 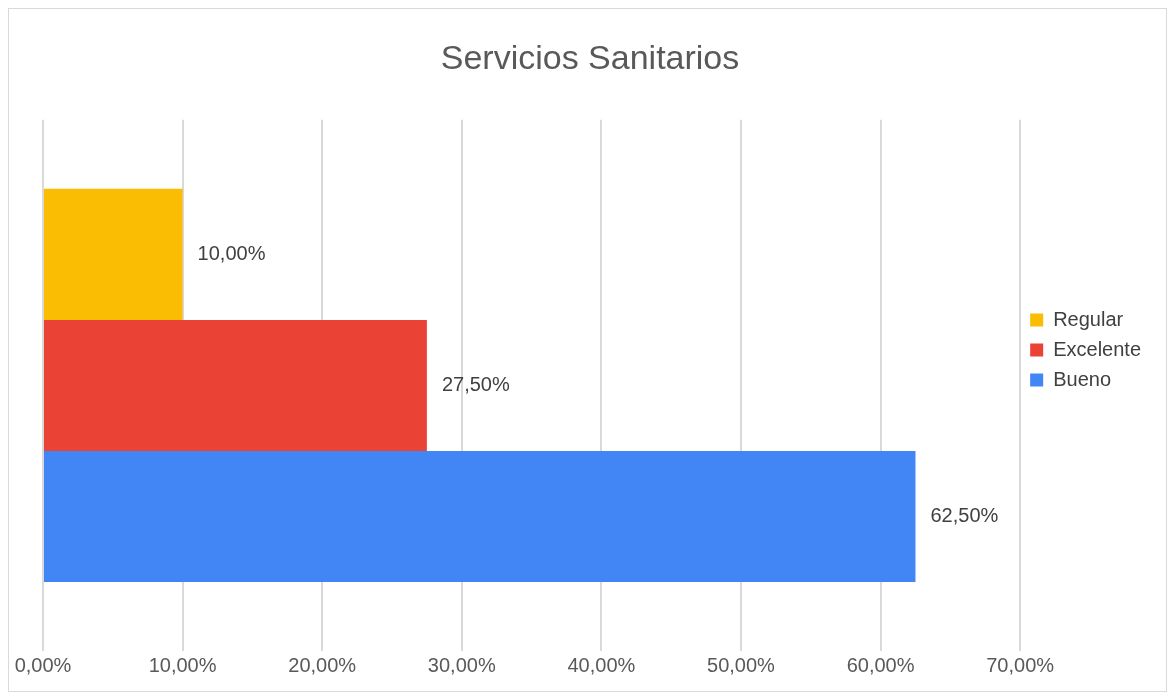 What do you see at coordinates (1020, 664) in the screenshot?
I see `x-tick-label: 70,00%` at bounding box center [1020, 664].